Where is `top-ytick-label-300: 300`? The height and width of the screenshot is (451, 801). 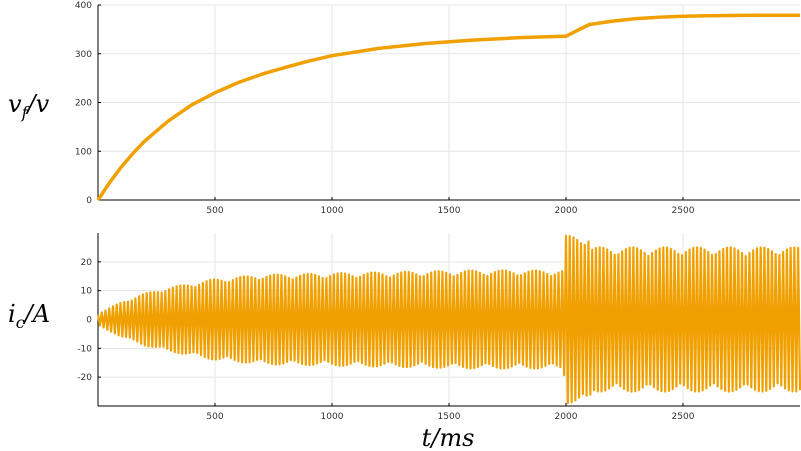
top-ytick-label-300: 300 is located at coordinates (83, 55).